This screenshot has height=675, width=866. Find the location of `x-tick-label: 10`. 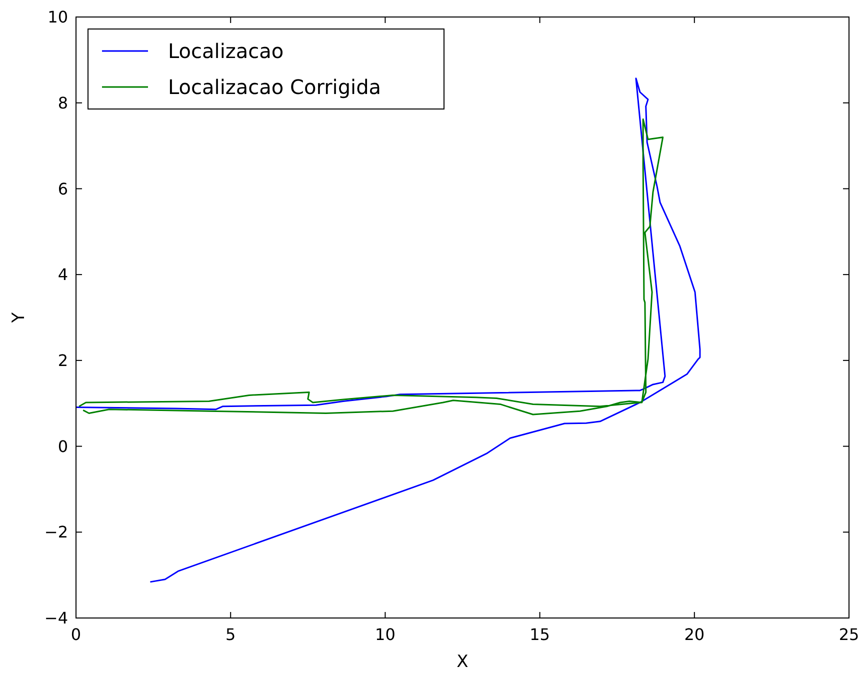

x-tick-label: 10 is located at coordinates (385, 634).